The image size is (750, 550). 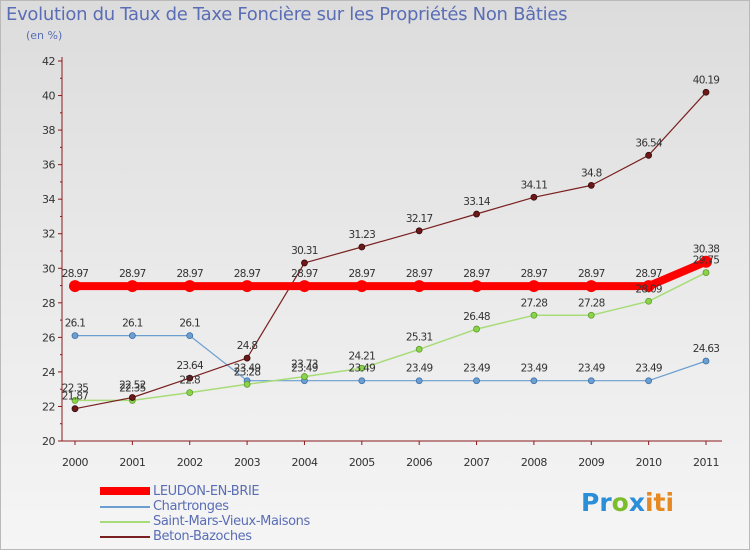 What do you see at coordinates (247, 346) in the screenshot?
I see `data-label: 24.8` at bounding box center [247, 346].